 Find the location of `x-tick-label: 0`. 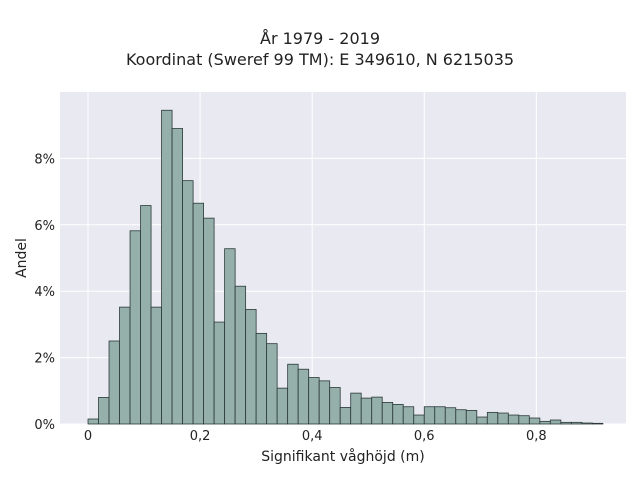

x-tick-label: 0 is located at coordinates (88, 436).